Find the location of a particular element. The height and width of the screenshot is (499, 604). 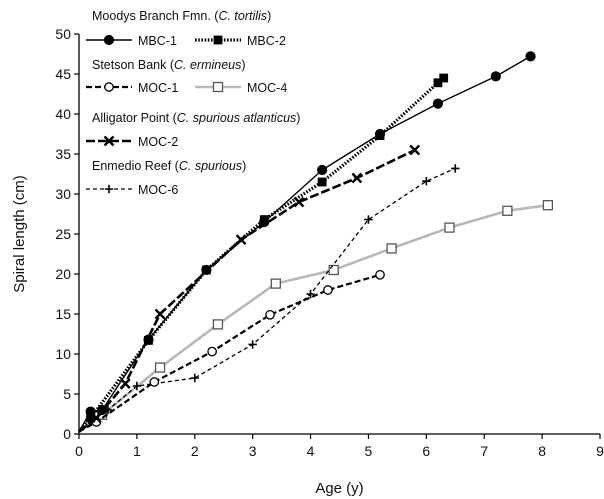

y-tick-label: 15 is located at coordinates (63, 314).